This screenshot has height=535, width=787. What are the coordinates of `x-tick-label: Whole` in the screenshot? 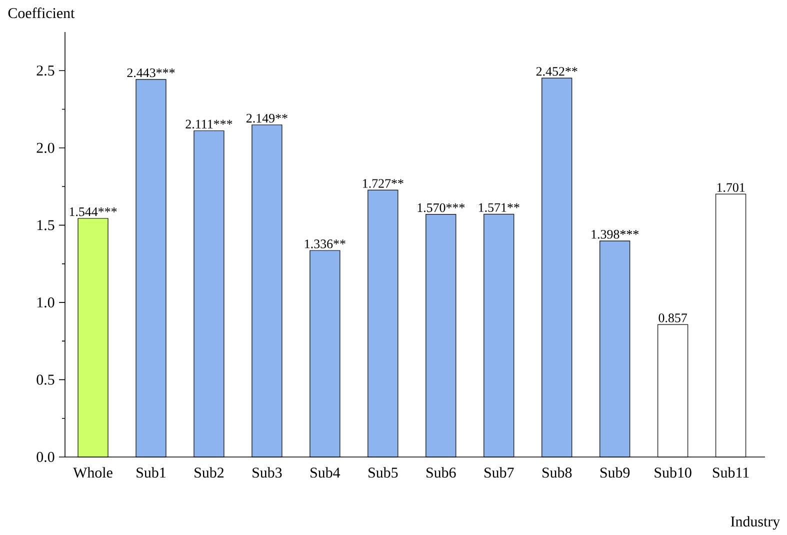 It's located at (92, 472).